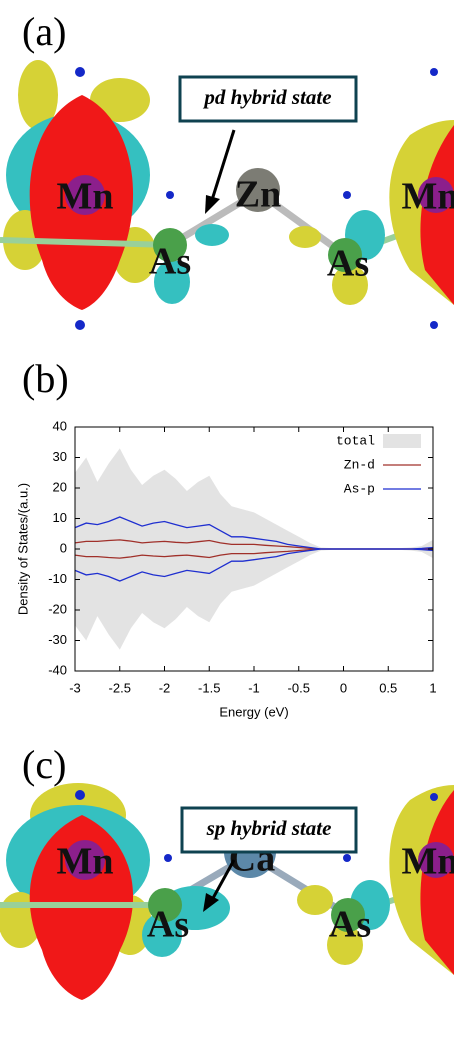 The image size is (454, 1057). I want to click on y-axis-label: Density of States/(a.u.), so click(22, 549).